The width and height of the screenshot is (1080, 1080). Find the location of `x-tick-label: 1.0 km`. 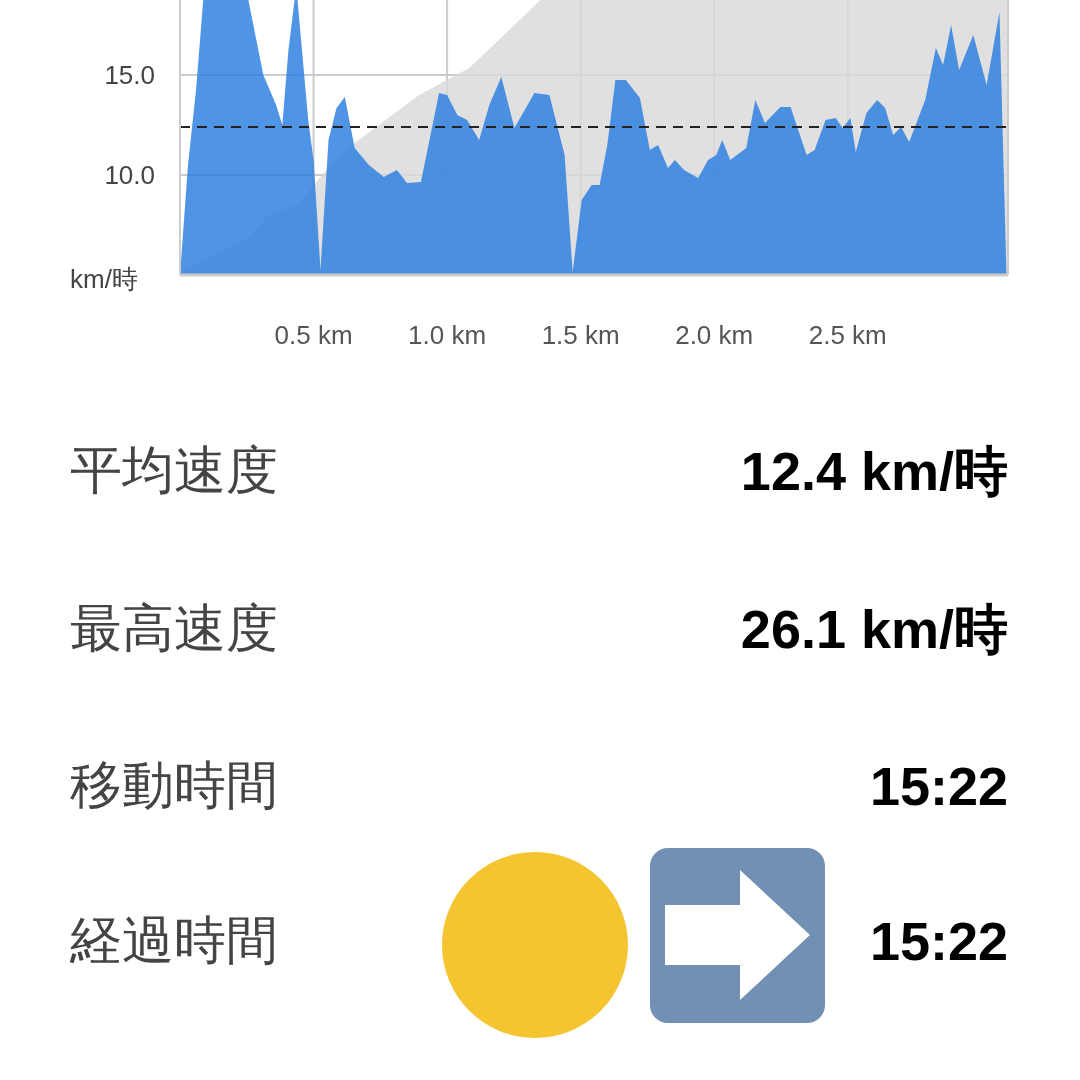

x-tick-label: 1.0 km is located at coordinates (447, 335).